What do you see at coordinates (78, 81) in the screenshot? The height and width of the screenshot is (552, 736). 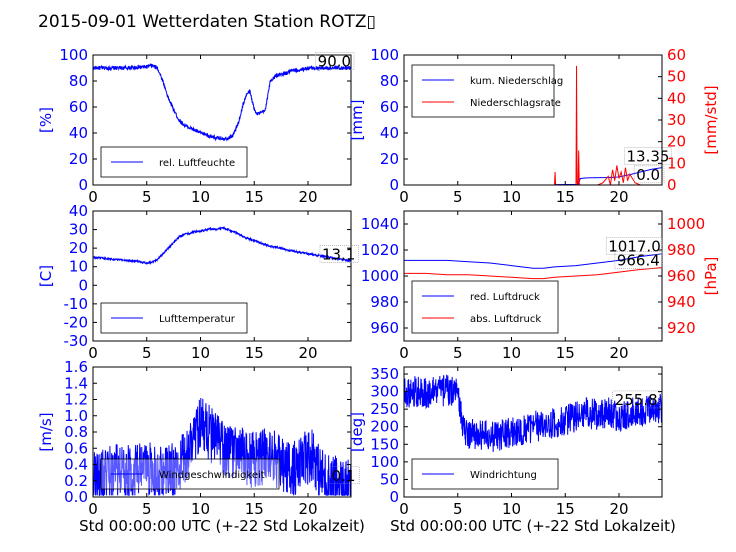 I see `y-tick-label: 80` at bounding box center [78, 81].